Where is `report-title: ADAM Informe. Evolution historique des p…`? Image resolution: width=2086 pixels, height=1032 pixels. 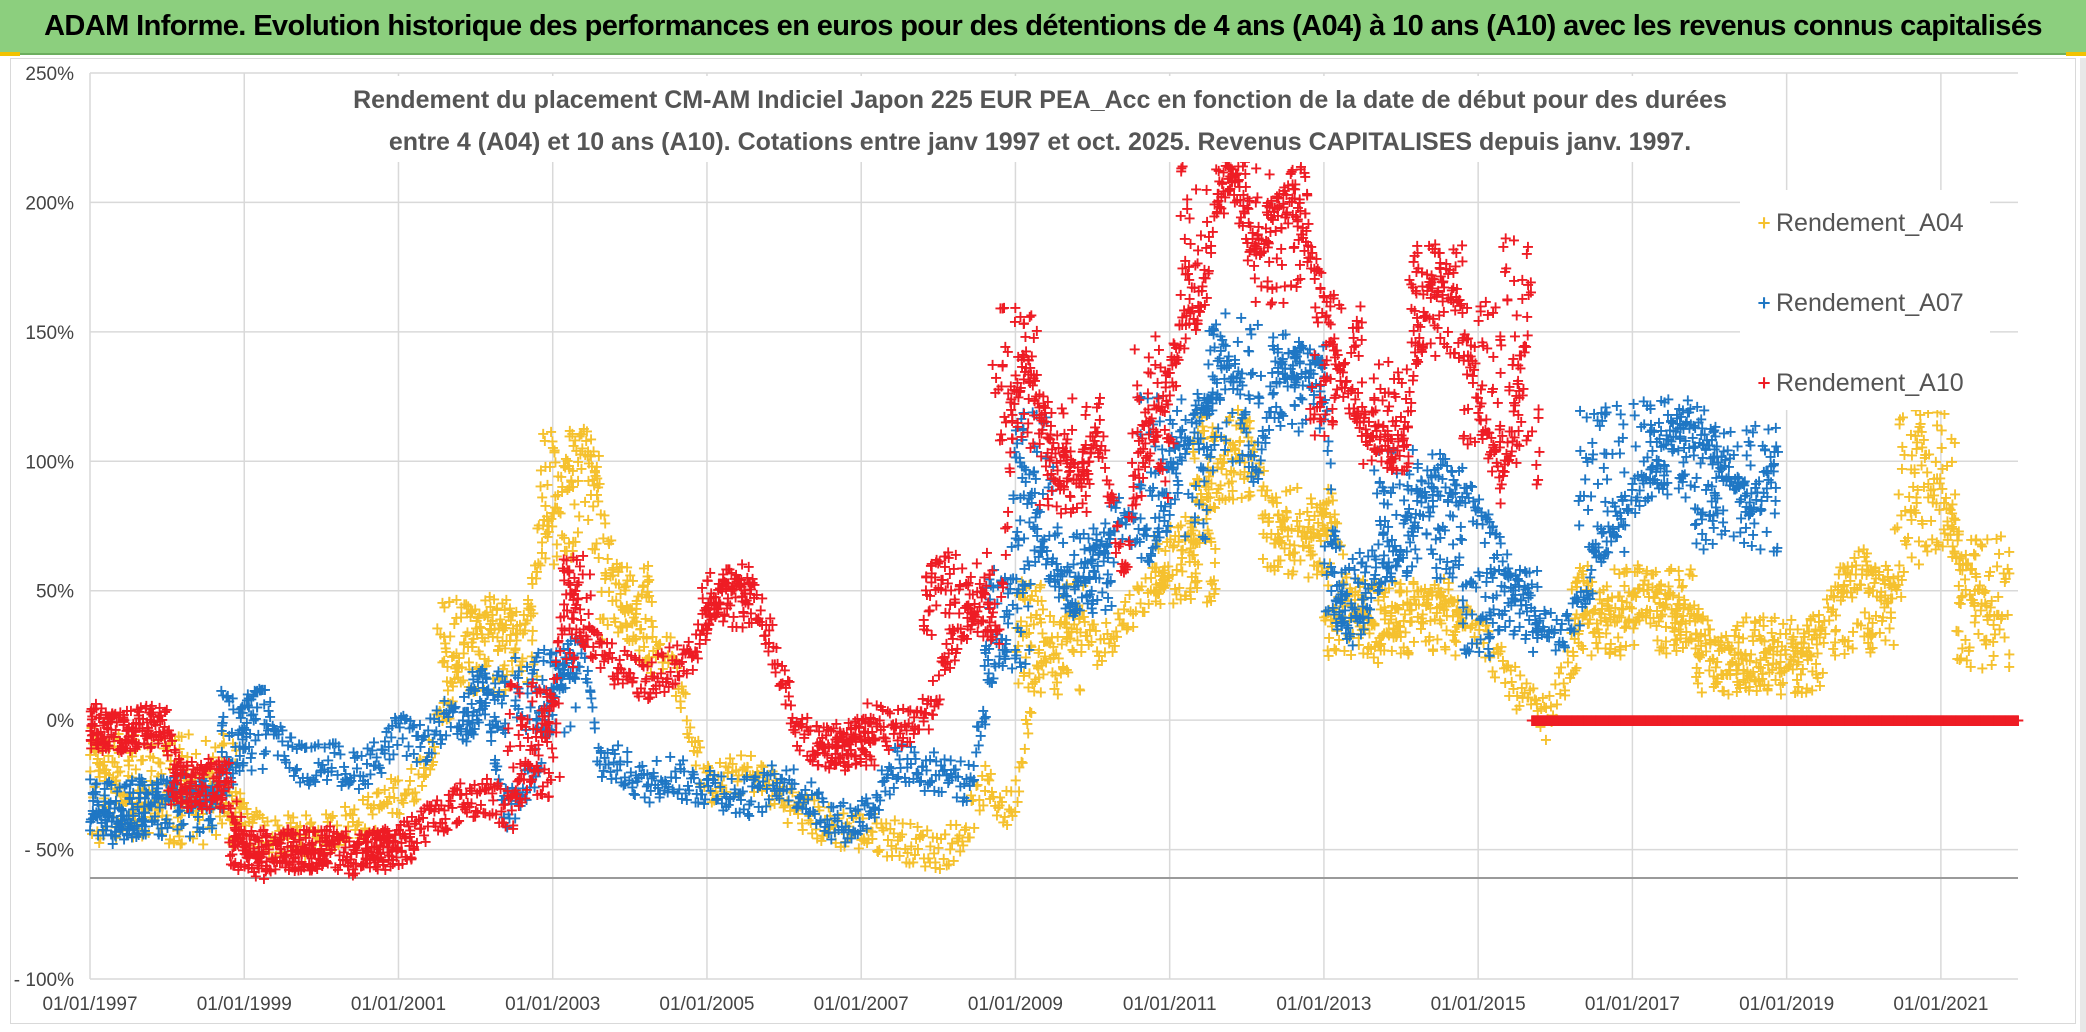
report-title: ADAM Informe. Evolution historique des p… is located at coordinates (1043, 26).